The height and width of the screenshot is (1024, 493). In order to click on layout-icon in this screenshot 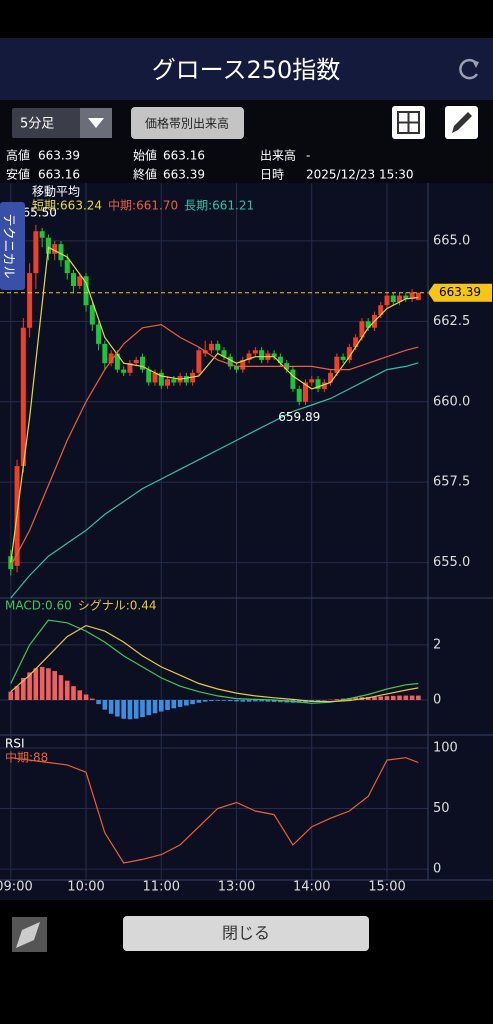, I will do `click(408, 122)`.